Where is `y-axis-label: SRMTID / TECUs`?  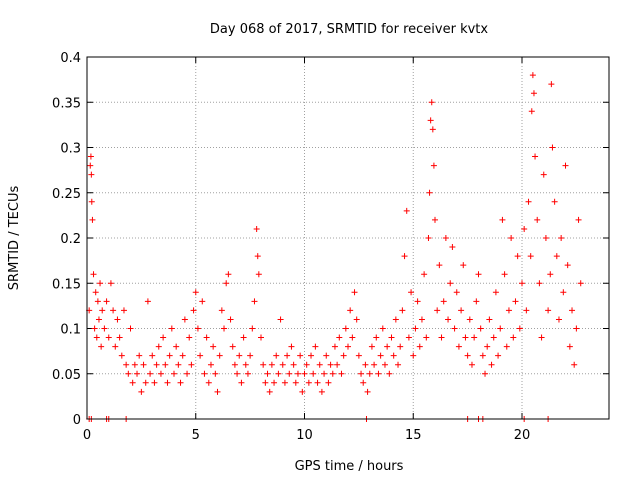 y-axis-label: SRMTID / TECUs is located at coordinates (14, 238).